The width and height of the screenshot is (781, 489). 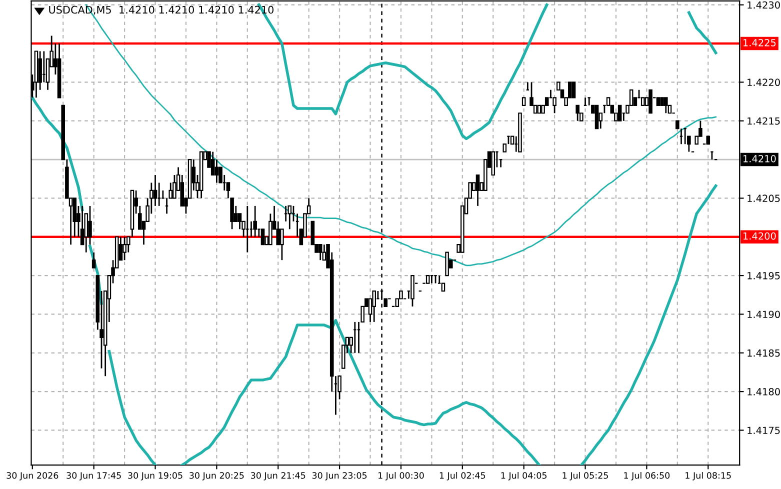 I want to click on x-tick-label: 30 Jun 21:45, so click(x=278, y=476).